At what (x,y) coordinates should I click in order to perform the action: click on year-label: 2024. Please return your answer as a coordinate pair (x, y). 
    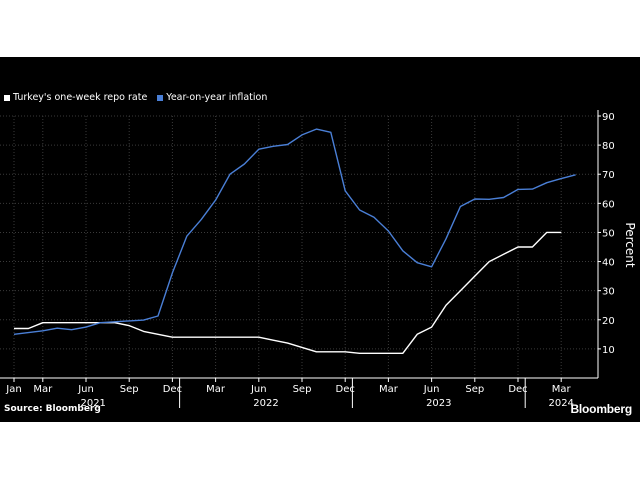
    Looking at the image, I should click on (560, 403).